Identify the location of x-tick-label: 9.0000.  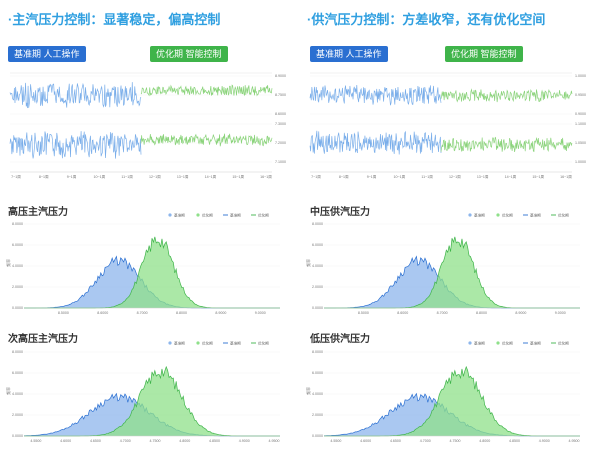
(560, 313).